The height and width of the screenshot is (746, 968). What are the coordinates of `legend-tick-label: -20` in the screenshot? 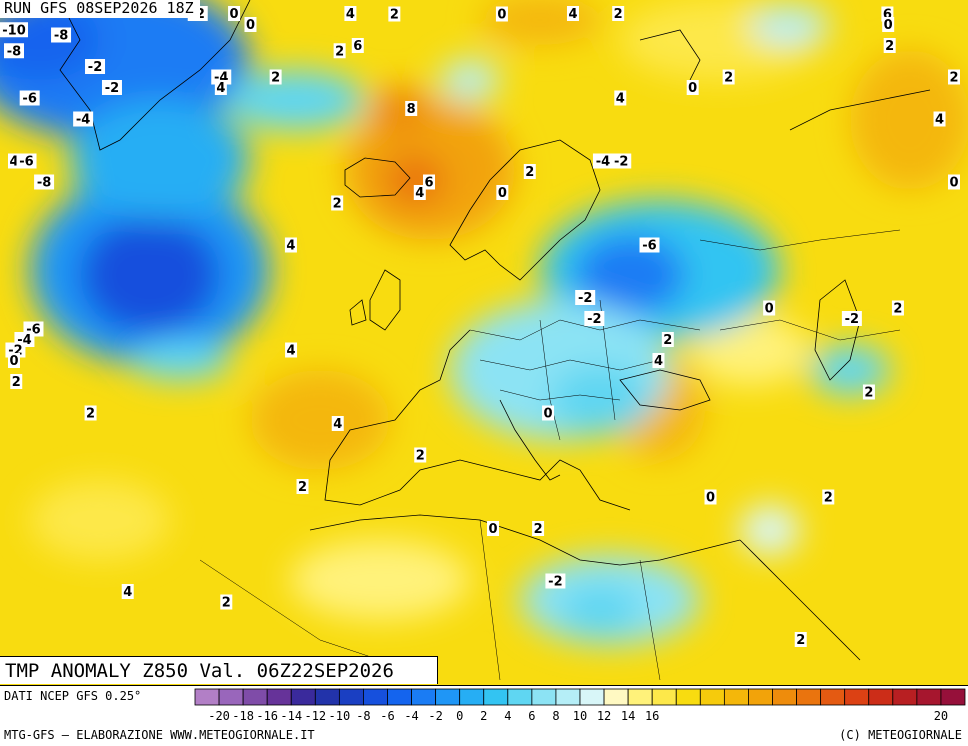 It's located at (219, 716).